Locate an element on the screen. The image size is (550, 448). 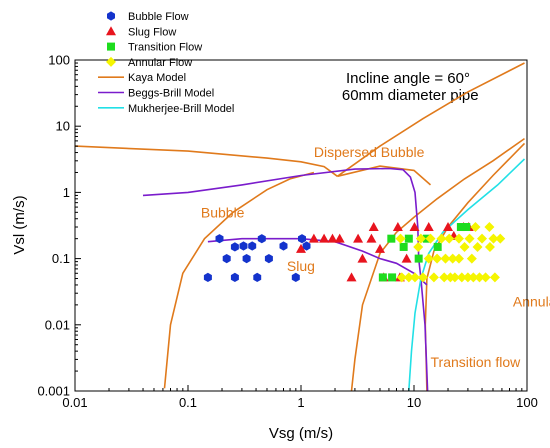
legend-item-slug-flow: Slug Flow is located at coordinates (141, 32).